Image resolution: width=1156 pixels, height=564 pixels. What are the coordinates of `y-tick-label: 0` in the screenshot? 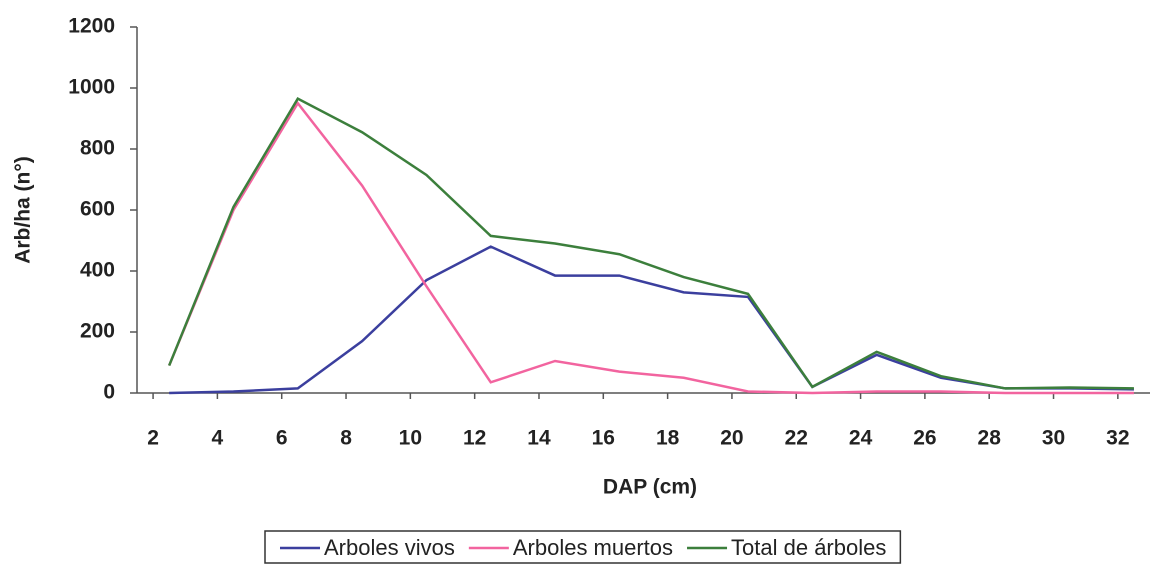 It's located at (109, 392).